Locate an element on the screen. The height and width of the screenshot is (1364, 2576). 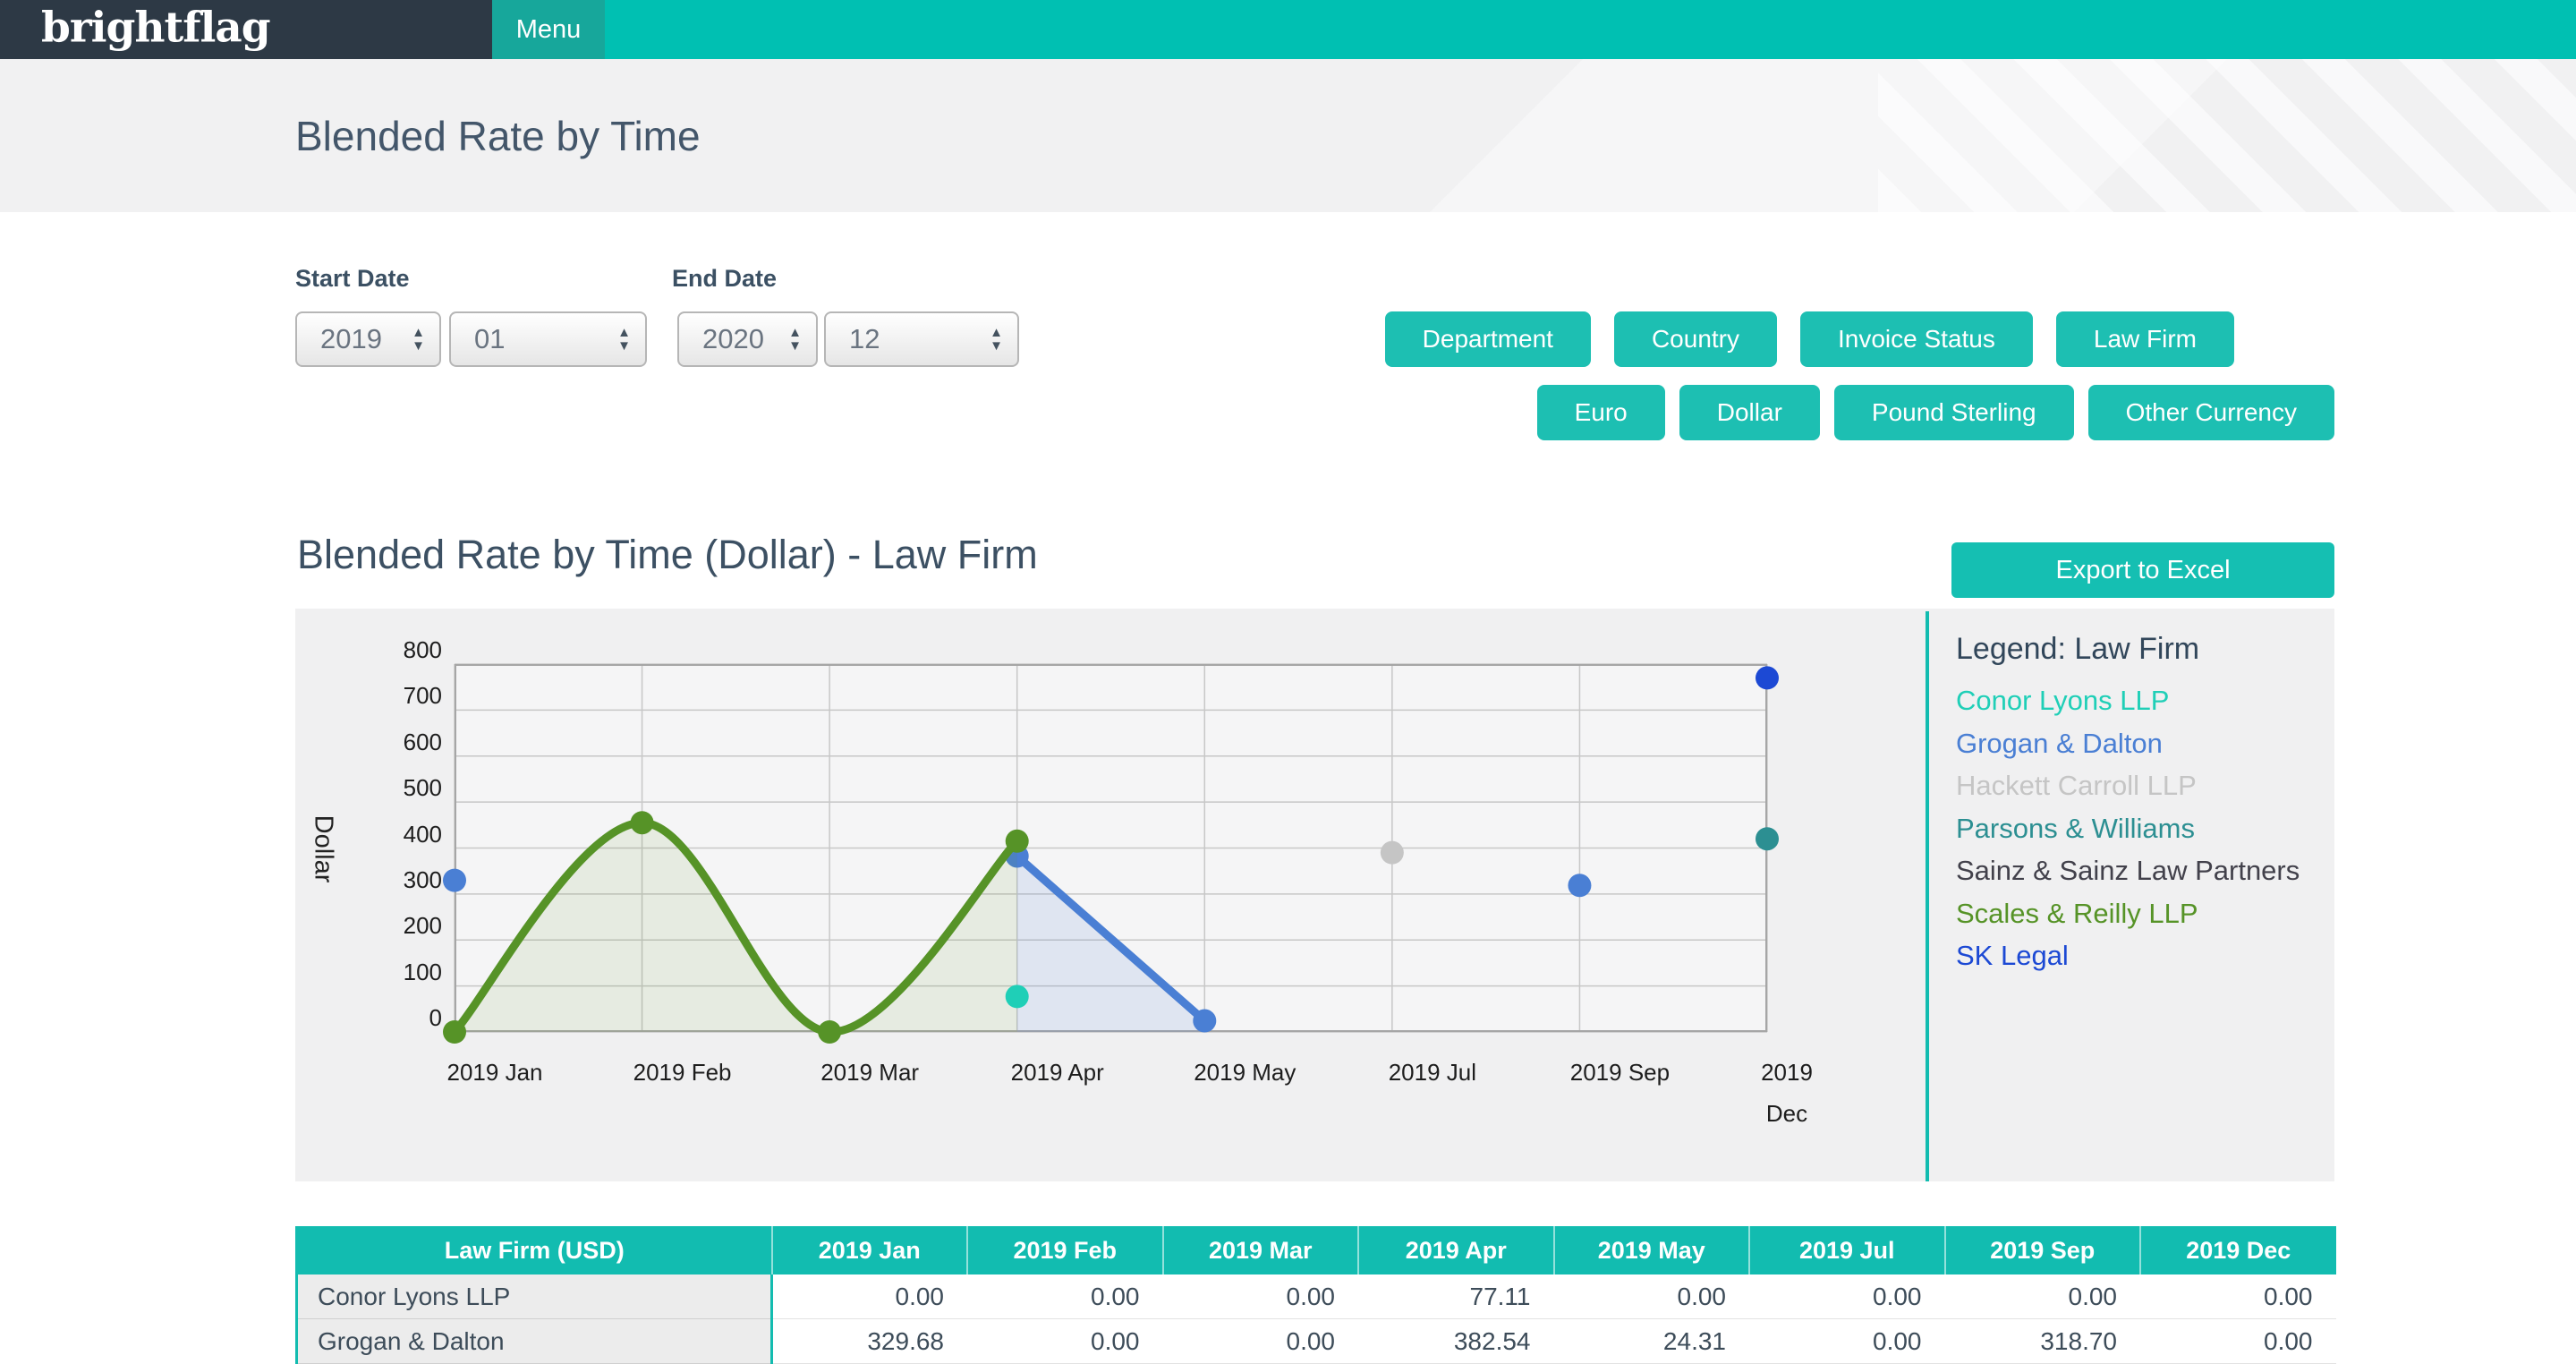
top-bar-dark-section: brightflag is located at coordinates (246, 29).